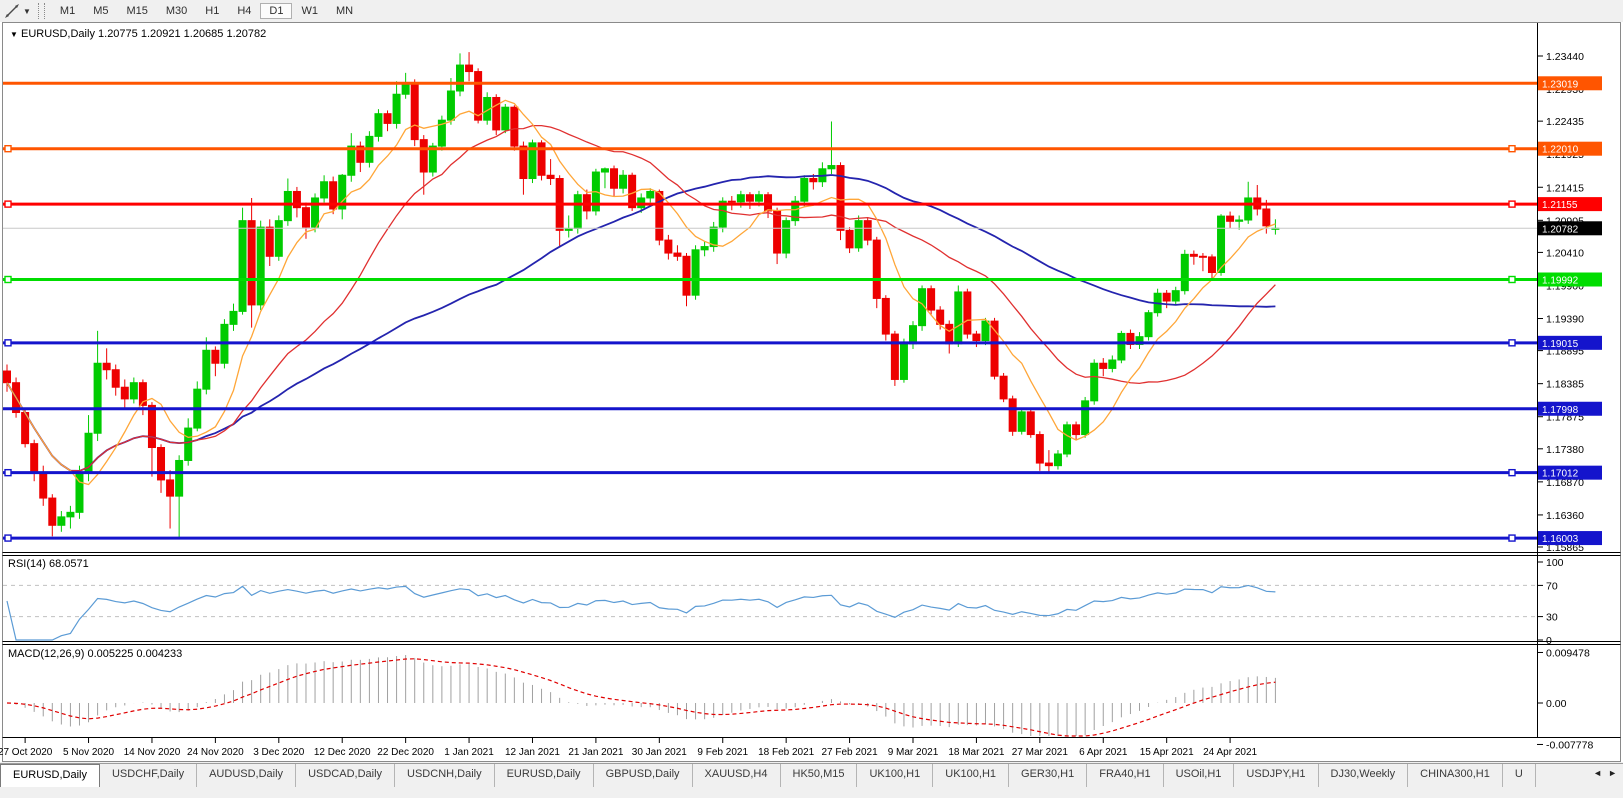 The image size is (1623, 798). What do you see at coordinates (819, 775) in the screenshot?
I see `chart-tab-9: HK50,M15` at bounding box center [819, 775].